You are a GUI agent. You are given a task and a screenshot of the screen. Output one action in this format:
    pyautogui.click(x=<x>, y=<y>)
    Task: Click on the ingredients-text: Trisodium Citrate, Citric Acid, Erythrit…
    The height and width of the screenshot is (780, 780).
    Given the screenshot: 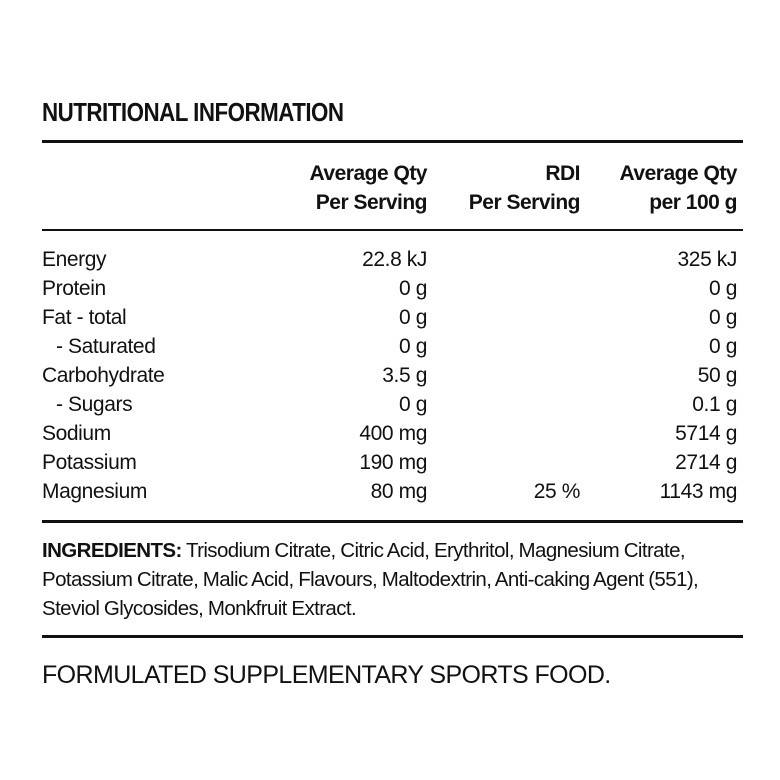 What is the action you would take?
    pyautogui.click(x=370, y=579)
    